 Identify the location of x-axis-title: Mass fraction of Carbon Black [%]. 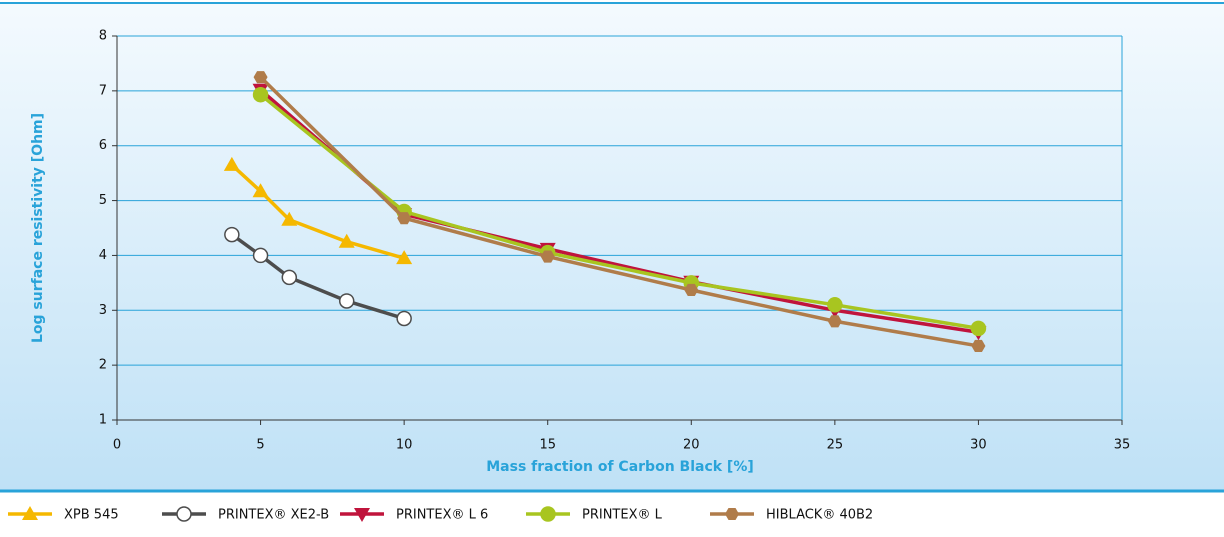
(620, 467).